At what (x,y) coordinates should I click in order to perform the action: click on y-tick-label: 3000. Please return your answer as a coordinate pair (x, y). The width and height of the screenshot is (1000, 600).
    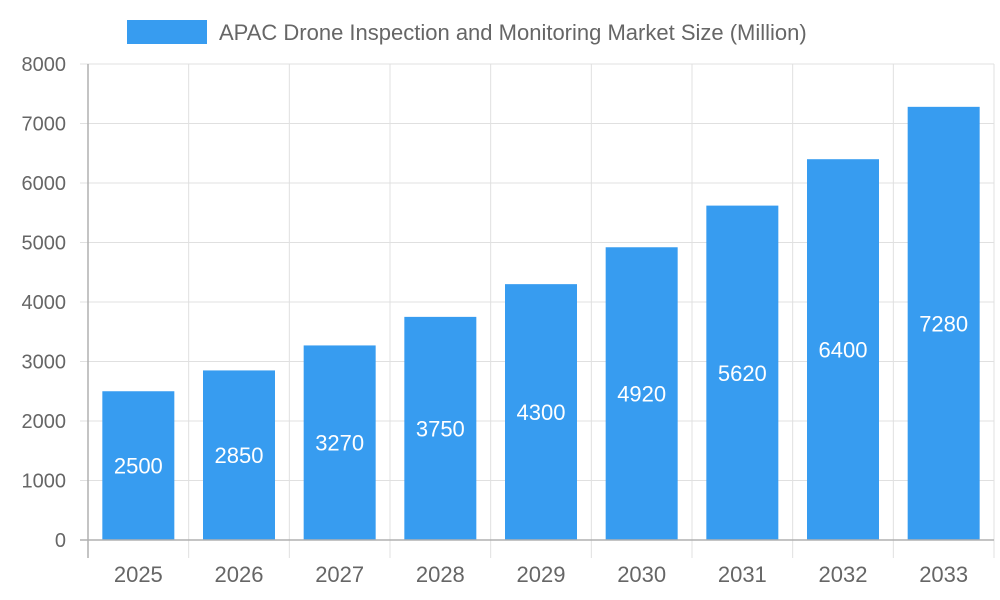
    Looking at the image, I should click on (44, 363).